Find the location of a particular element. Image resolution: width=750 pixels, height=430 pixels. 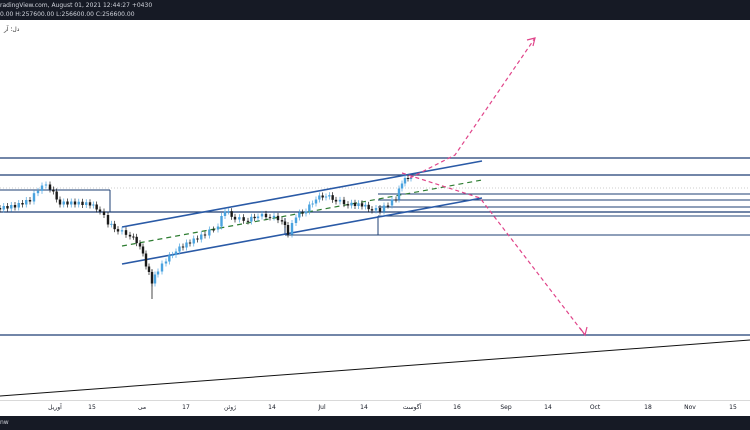

arrowhead-up is located at coordinates (531, 42).